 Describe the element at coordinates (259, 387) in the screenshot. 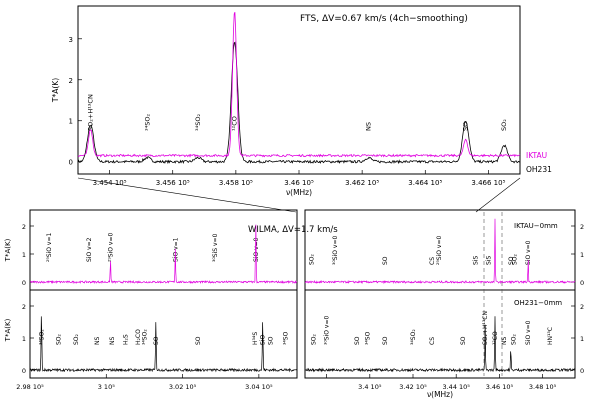

I see `bl-xtick-label: 3.04 10⁵` at that location.